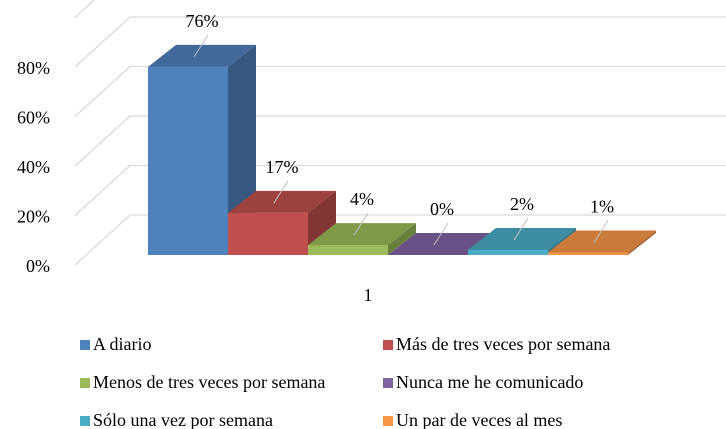  Describe the element at coordinates (122, 344) in the screenshot. I see `legend-label: A diario` at that location.